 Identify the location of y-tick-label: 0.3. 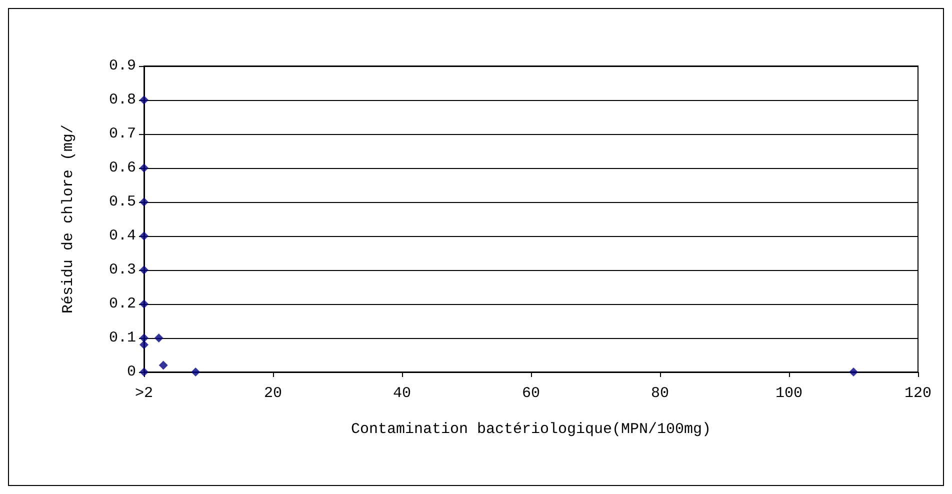
(122, 270).